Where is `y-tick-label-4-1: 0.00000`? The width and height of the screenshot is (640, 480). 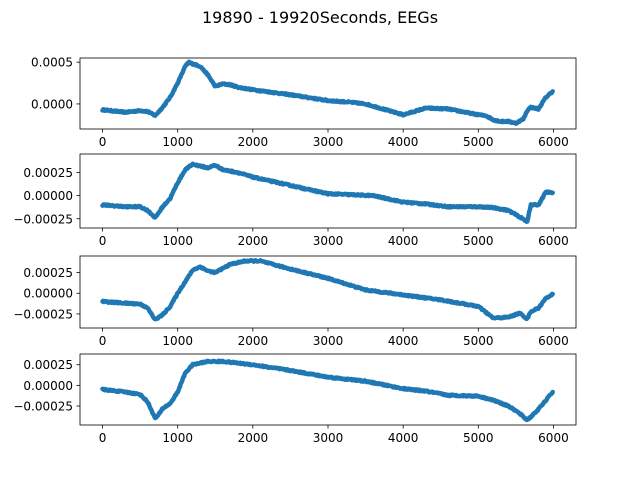
y-tick-label-4-1: 0.00000 is located at coordinates (48, 386).